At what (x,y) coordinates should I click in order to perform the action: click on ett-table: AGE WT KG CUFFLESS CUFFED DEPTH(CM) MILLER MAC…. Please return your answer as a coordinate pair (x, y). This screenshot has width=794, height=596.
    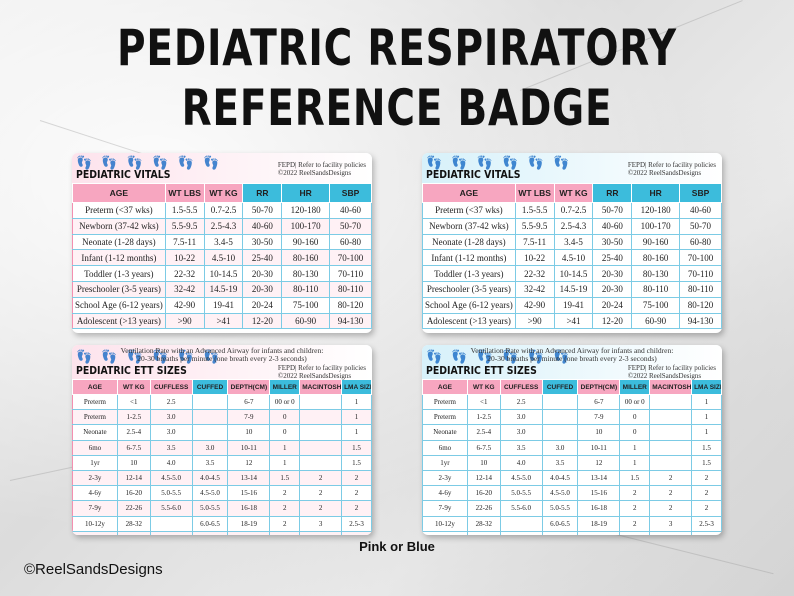
    Looking at the image, I should click on (572, 457).